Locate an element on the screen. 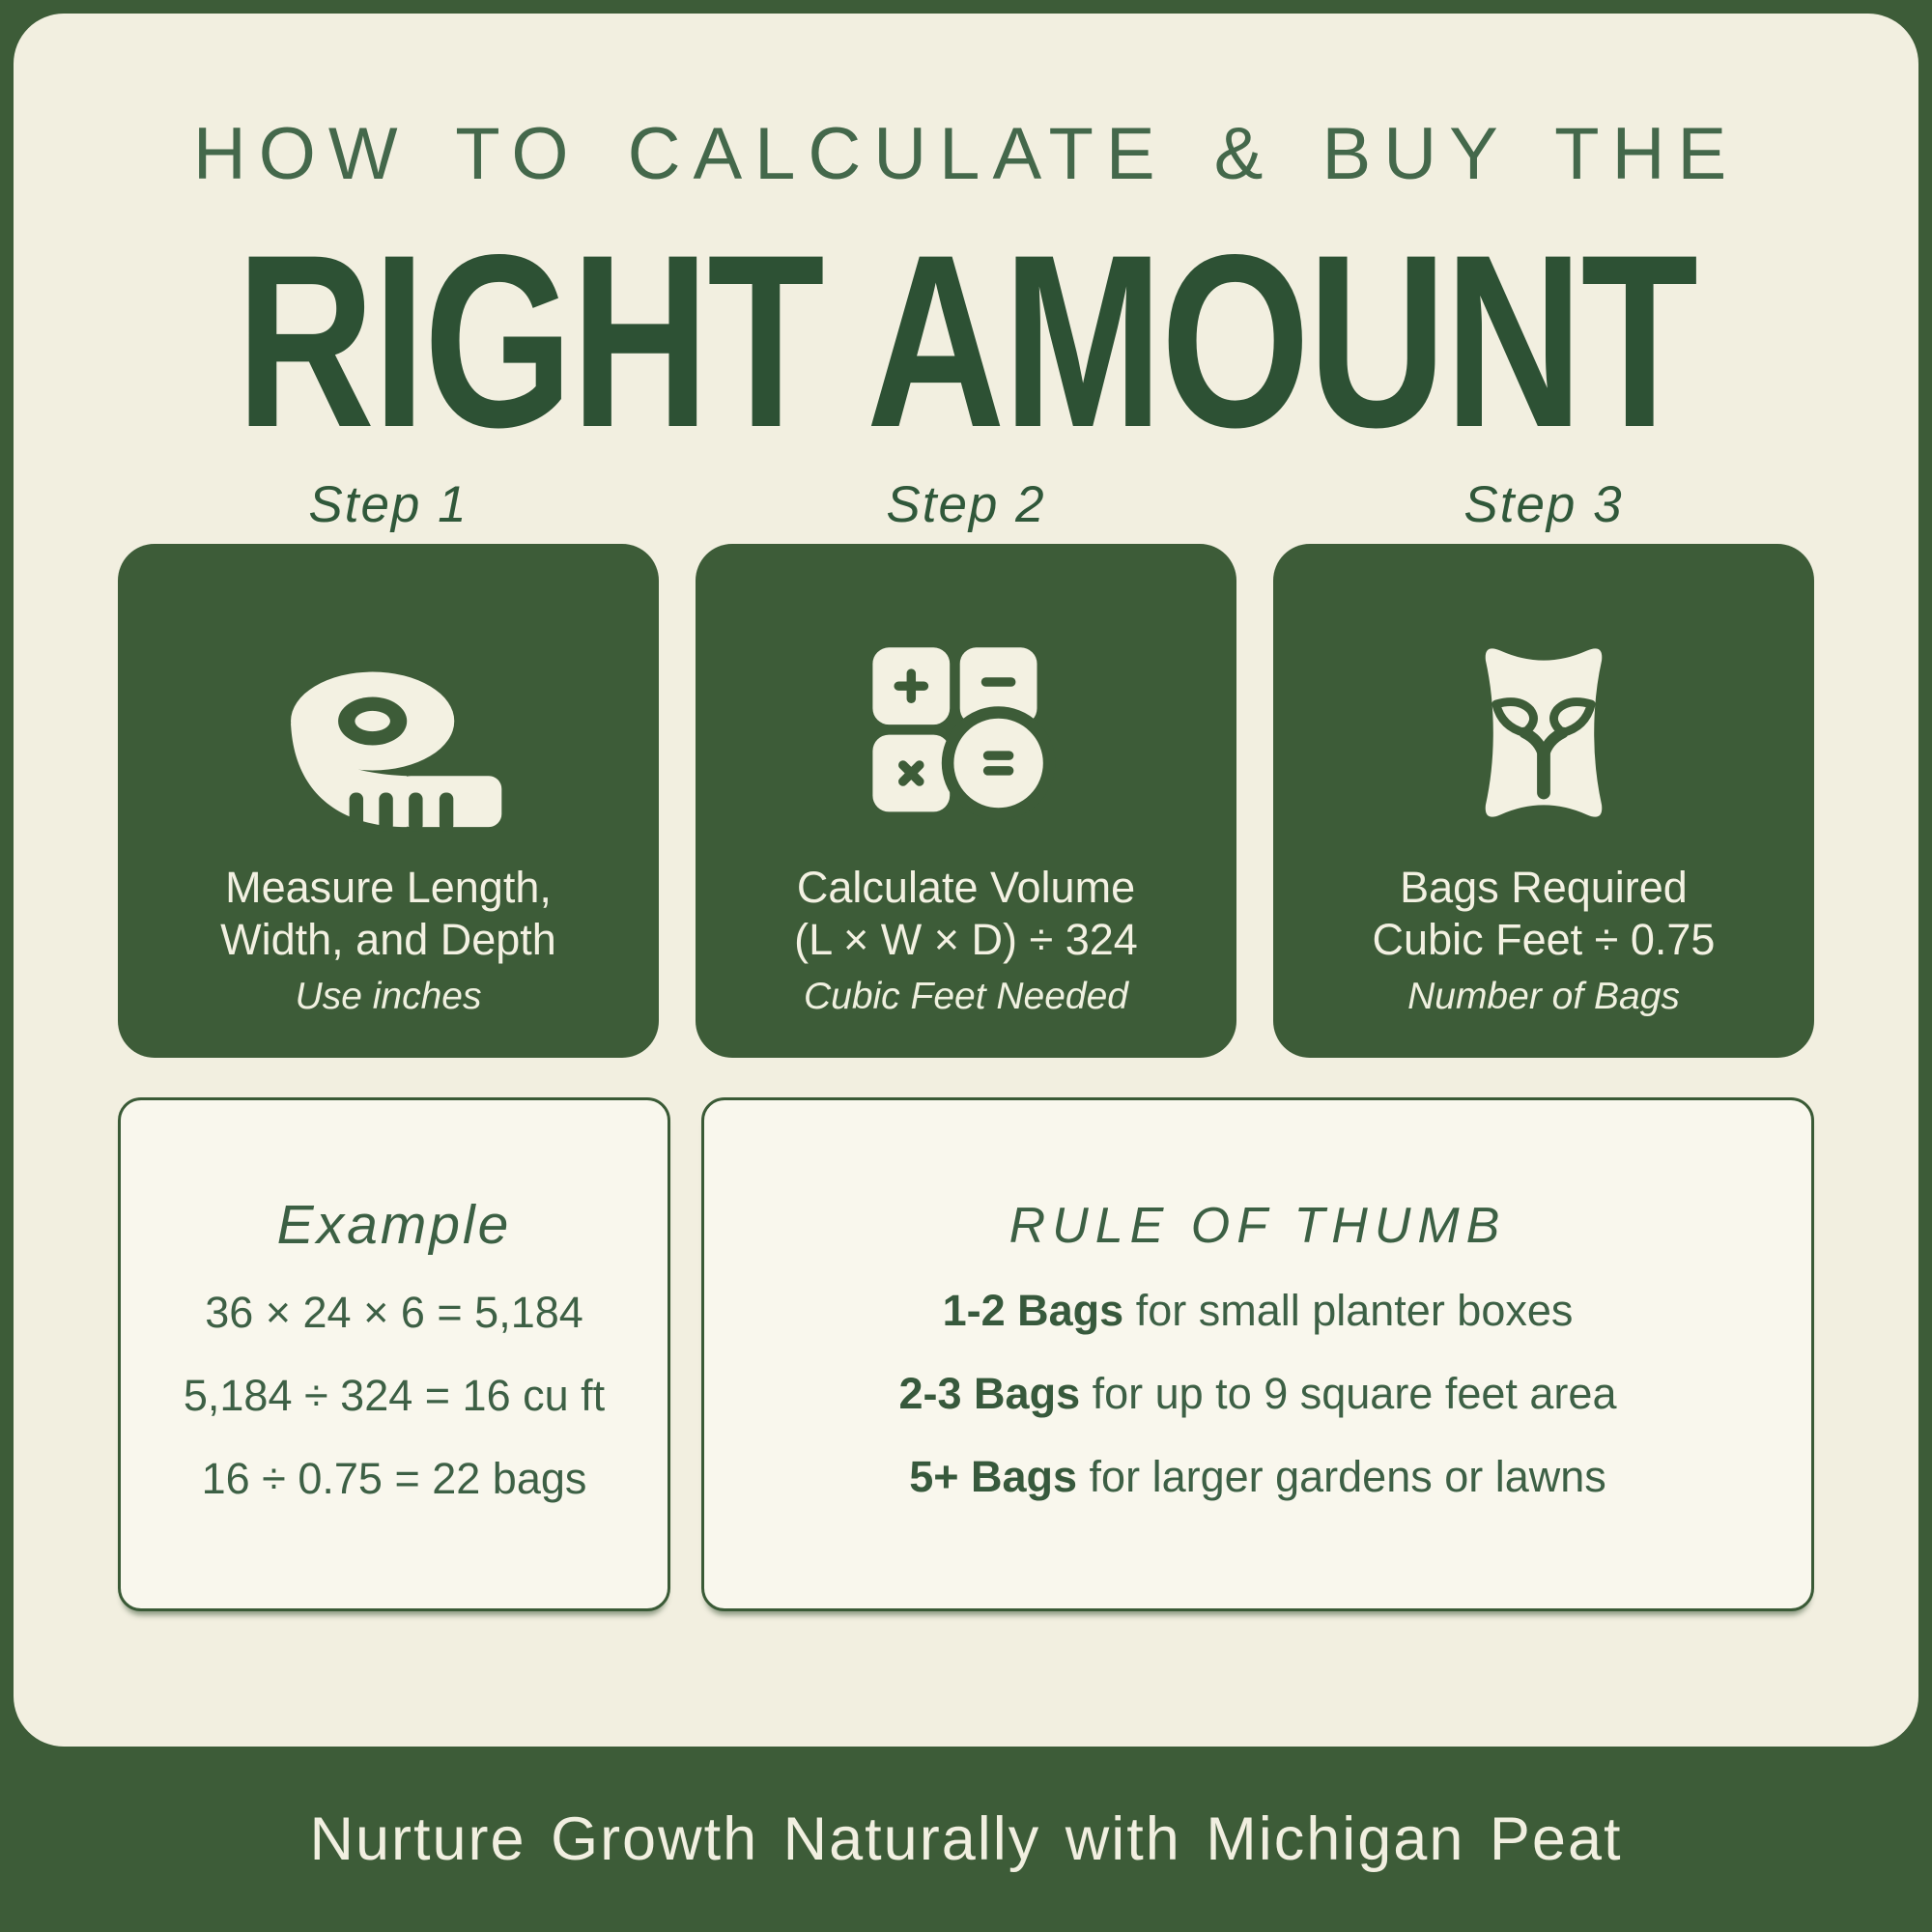  rule-item-1: 1-2 Bags for small planter boxes is located at coordinates (1257, 1310).